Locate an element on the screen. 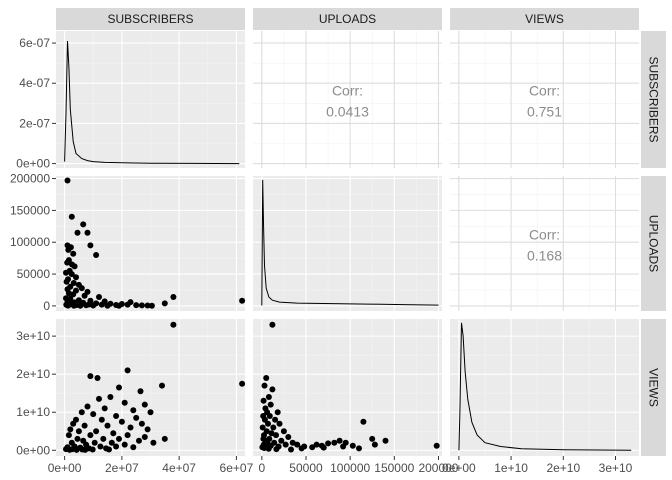 The height and width of the screenshot is (480, 672). strip-row-uploads: UPLOADS is located at coordinates (653, 243).